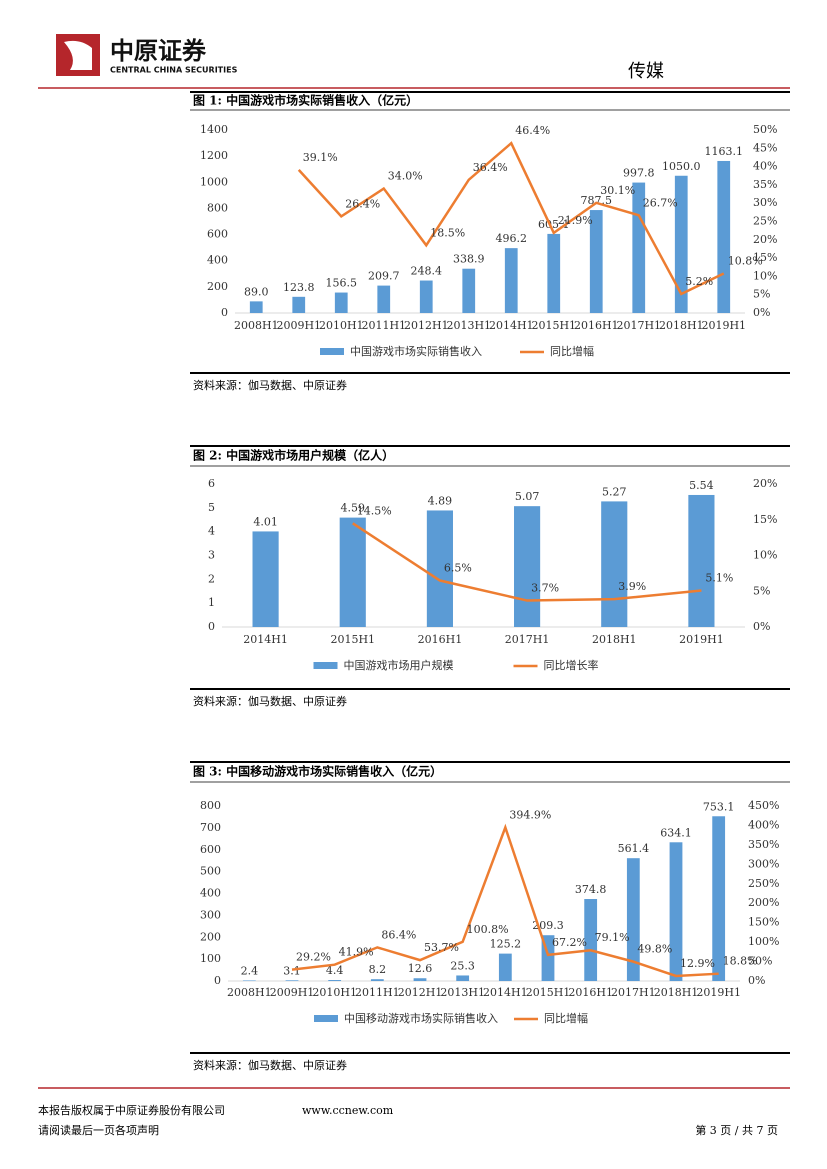 This screenshot has width=827, height=1169. I want to click on y-tick-label: 300, so click(210, 914).